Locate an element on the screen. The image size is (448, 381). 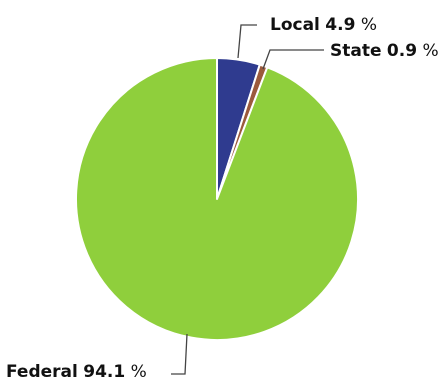
label-local: Local 4.9 % is located at coordinates (323, 25).